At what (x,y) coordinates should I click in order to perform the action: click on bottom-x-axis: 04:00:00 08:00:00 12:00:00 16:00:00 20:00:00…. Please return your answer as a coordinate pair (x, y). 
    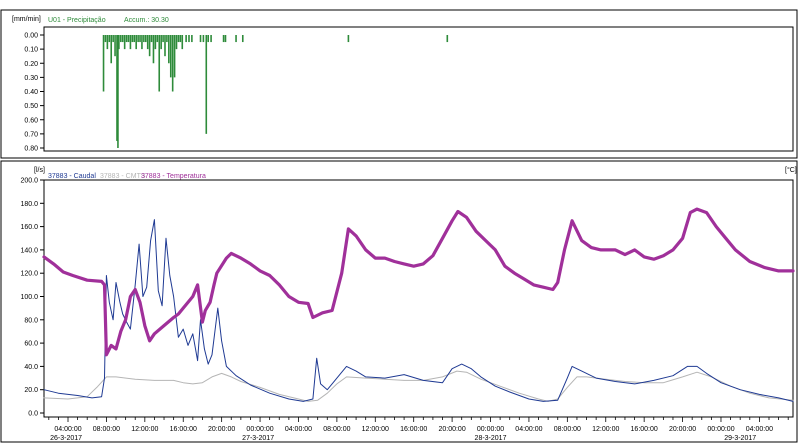
    Looking at the image, I should click on (418, 429).